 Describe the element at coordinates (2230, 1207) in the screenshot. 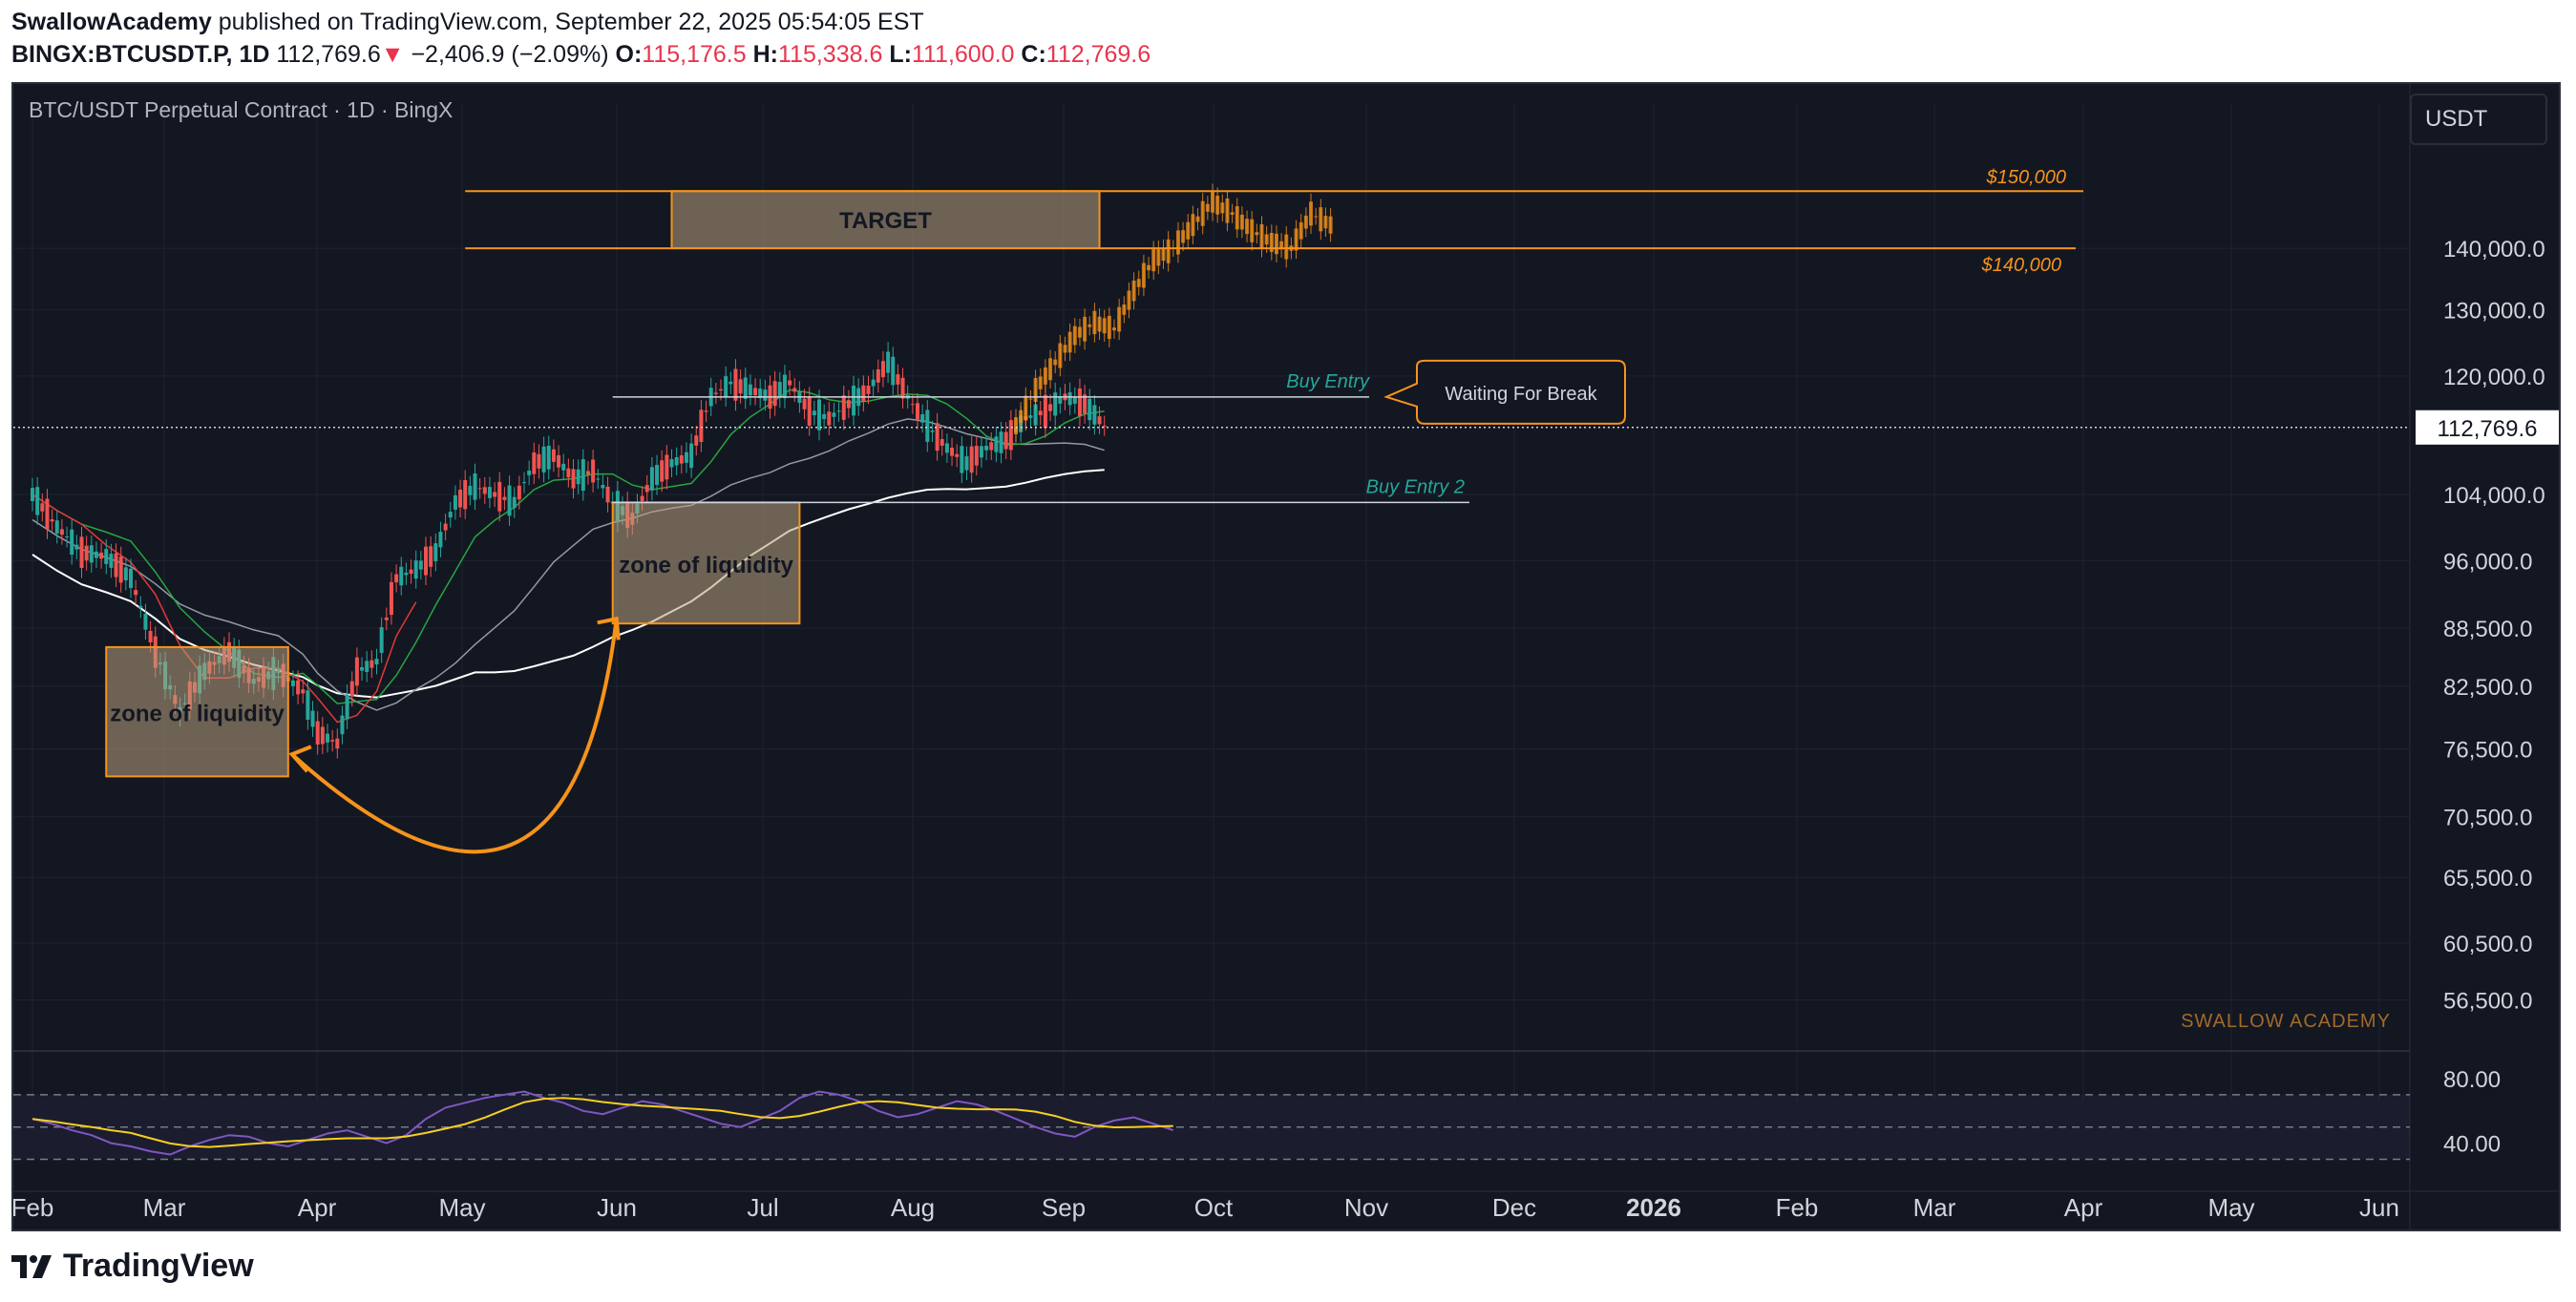

I see `x-tick-label: May` at that location.